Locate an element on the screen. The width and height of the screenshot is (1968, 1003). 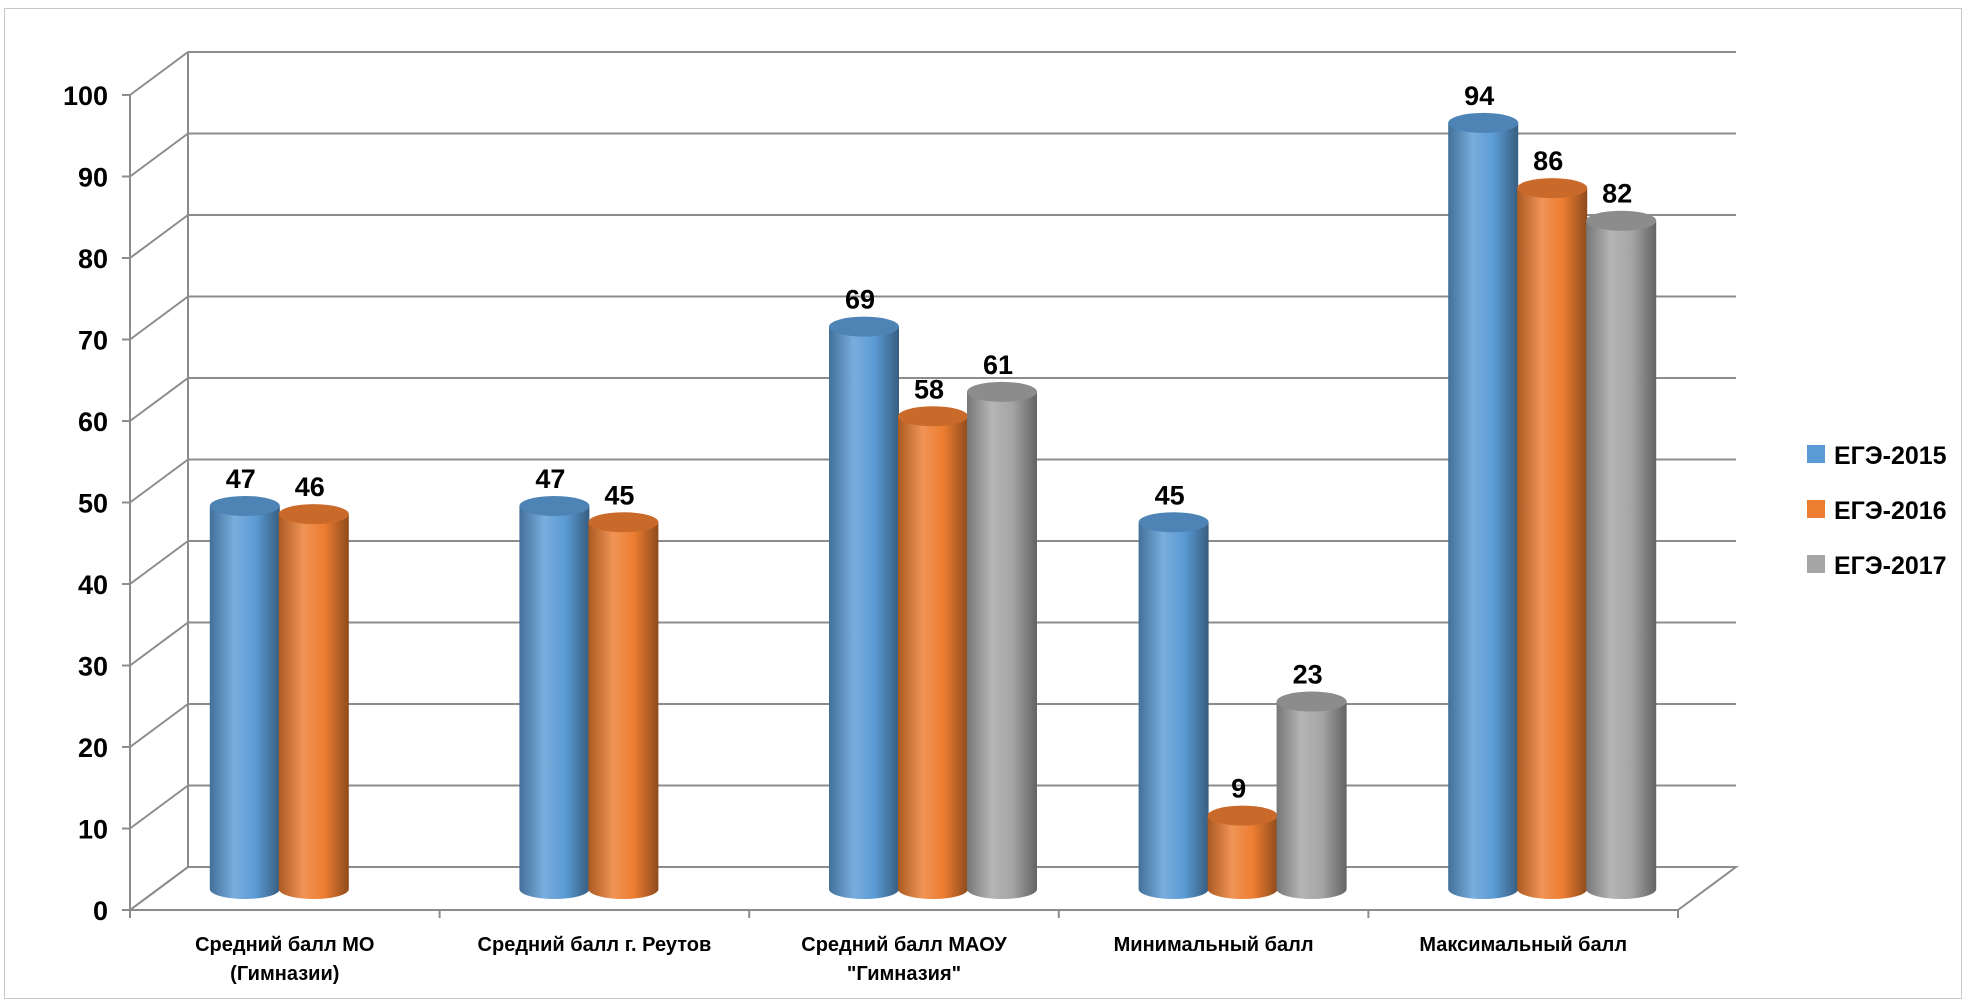
bar-ЕГЭ-2016: 58 is located at coordinates (933, 636).